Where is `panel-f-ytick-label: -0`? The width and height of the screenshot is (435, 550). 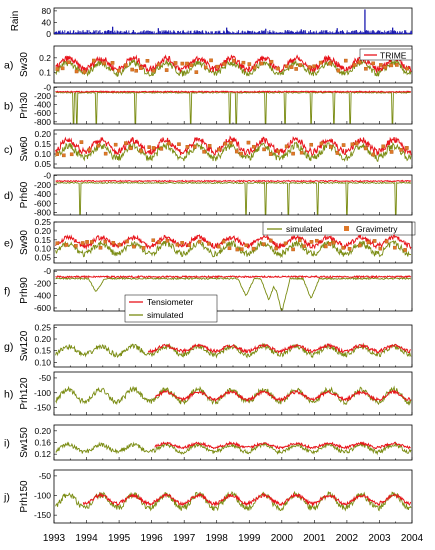
panel-f-ytick-label: -0 is located at coordinates (47, 271).